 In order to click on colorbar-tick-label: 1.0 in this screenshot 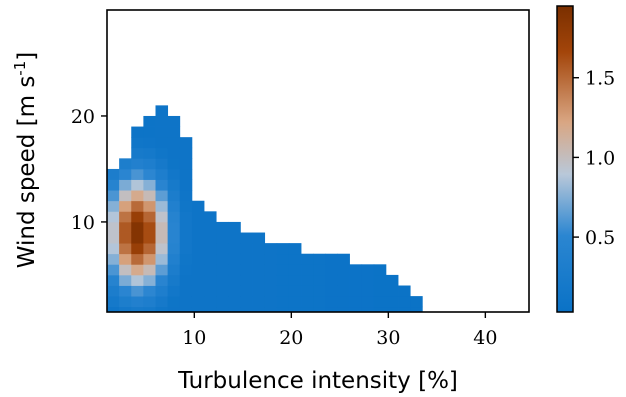, I will do `click(600, 158)`.